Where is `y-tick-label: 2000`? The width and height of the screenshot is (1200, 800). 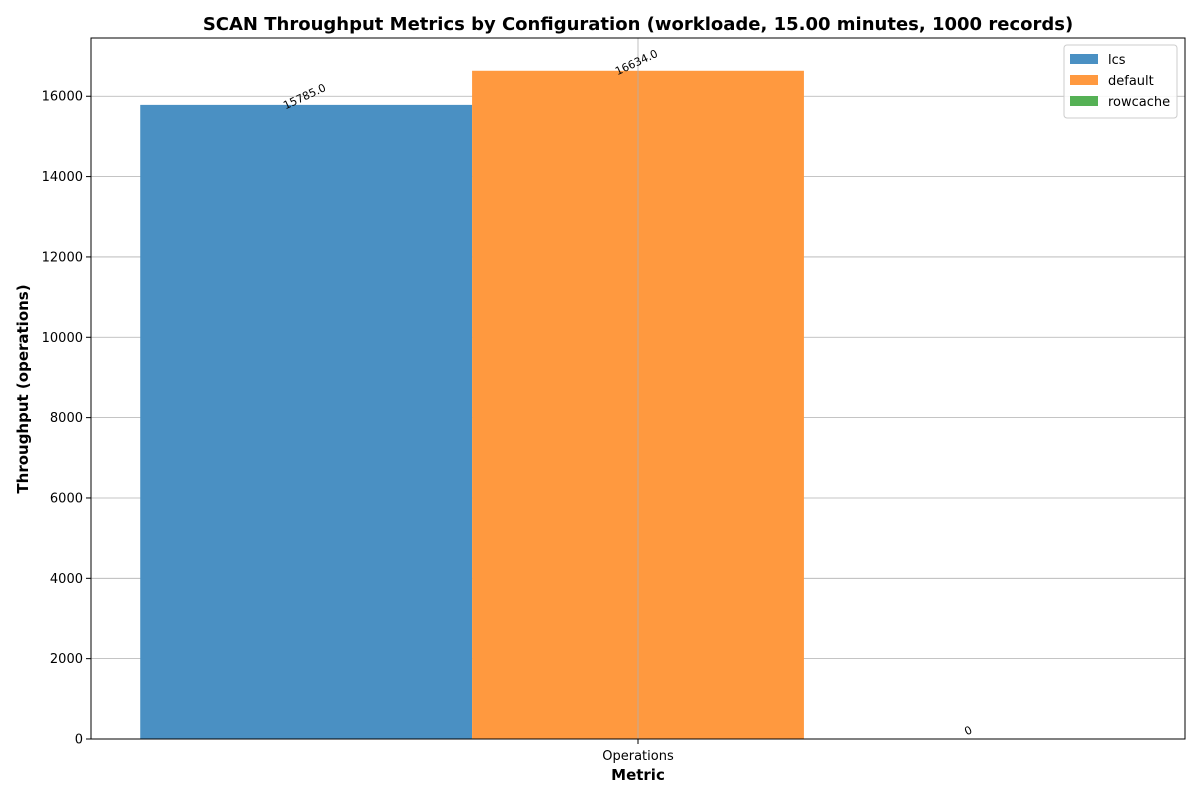
y-tick-label: 2000 is located at coordinates (66, 659).